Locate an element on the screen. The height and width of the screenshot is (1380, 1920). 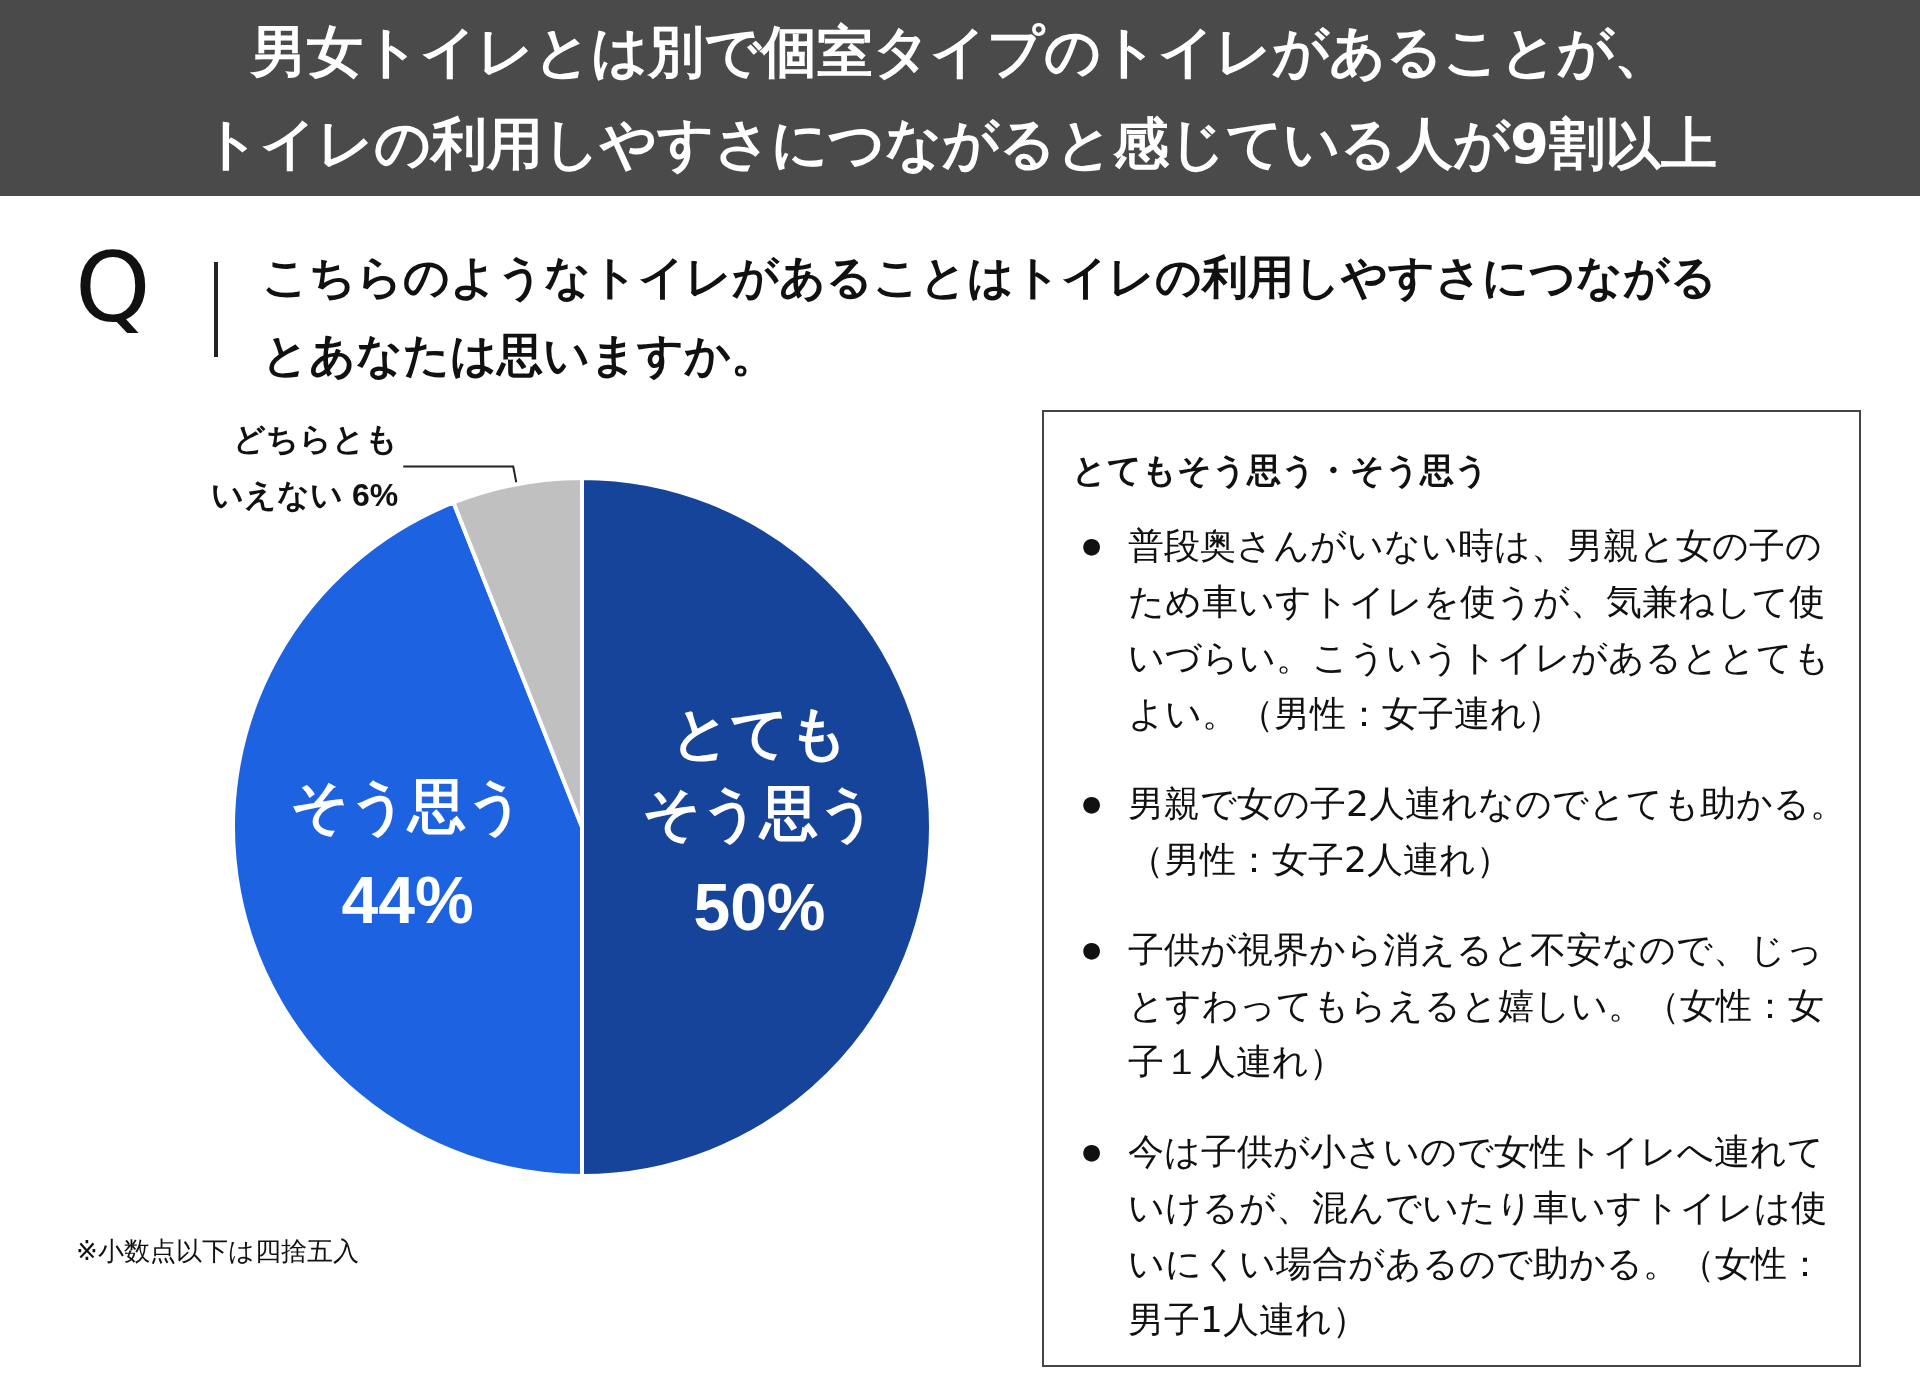
text: ●男親で女の子2人連れなのでとても助かる。（男性：女子2人連れ） is located at coordinates (1464, 831).